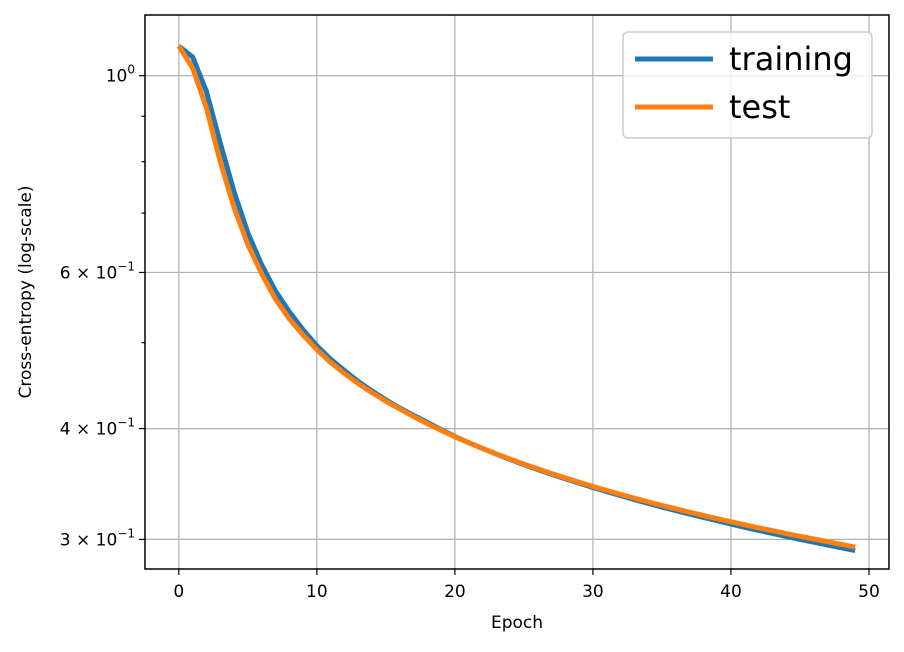  Describe the element at coordinates (593, 592) in the screenshot. I see `x-tick-label: 30` at that location.